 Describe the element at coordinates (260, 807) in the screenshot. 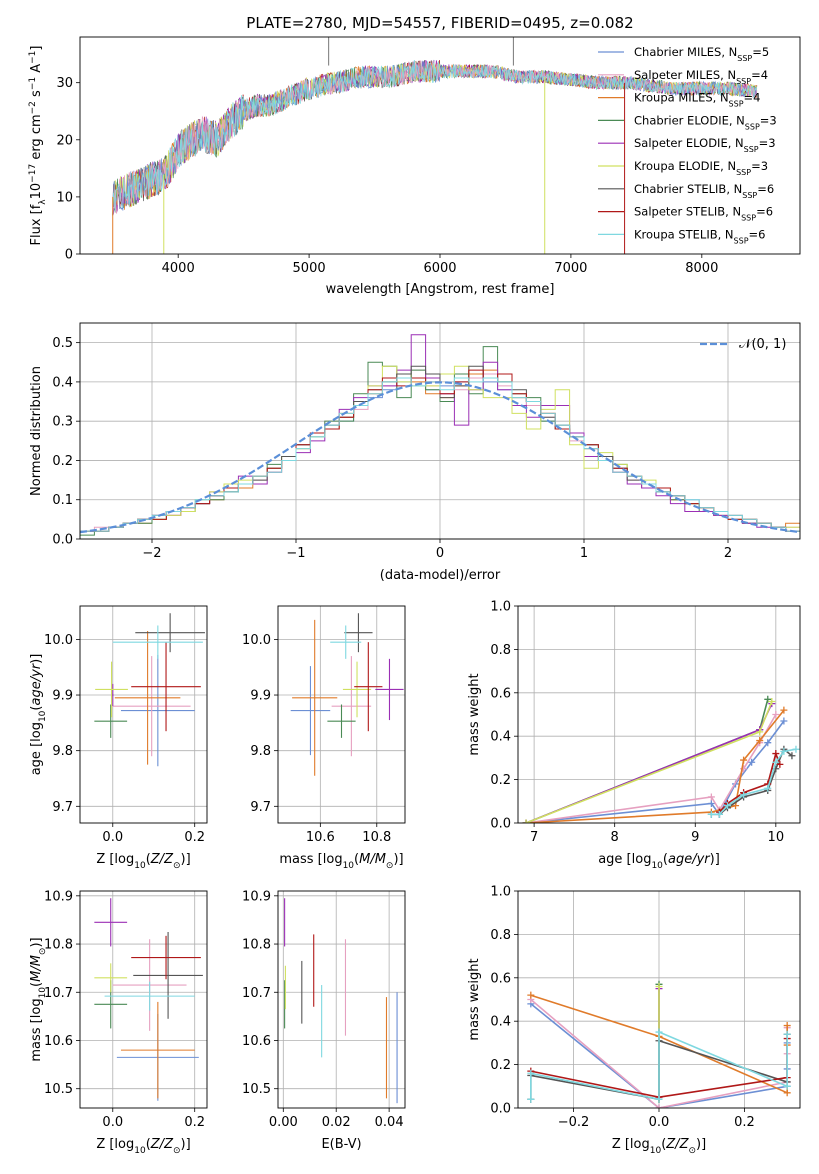

I see `y-tick-label: 9.7` at that location.